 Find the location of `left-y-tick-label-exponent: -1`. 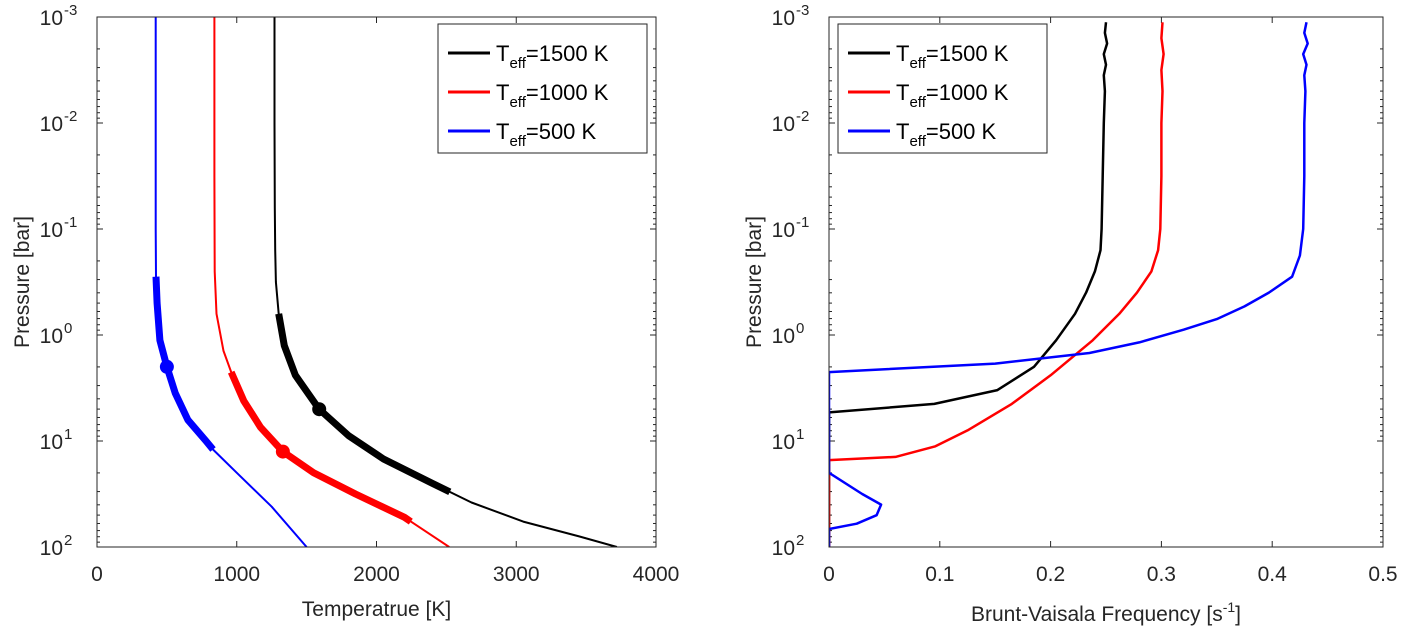

left-y-tick-label-exponent: -1 is located at coordinates (70, 222).